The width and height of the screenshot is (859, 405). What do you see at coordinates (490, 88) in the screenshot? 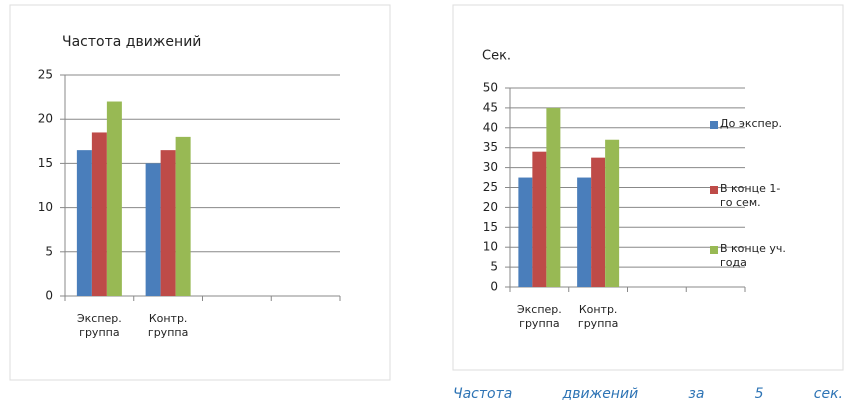
I see `y-tick-label: 50` at bounding box center [490, 88].